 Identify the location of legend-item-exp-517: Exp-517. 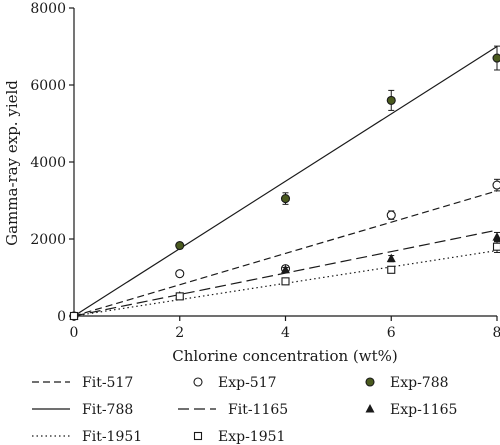
(235, 383).